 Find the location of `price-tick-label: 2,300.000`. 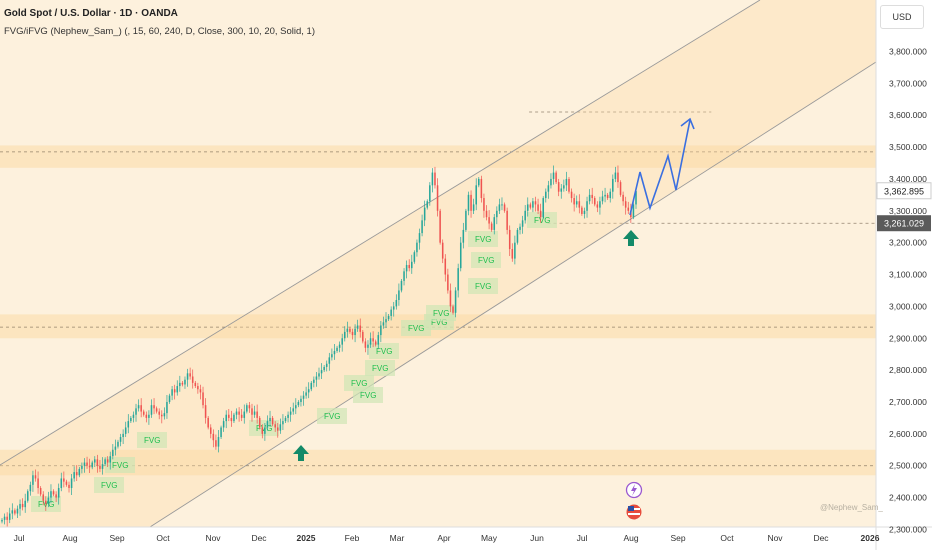

price-tick-label: 2,300.000 is located at coordinates (908, 529).